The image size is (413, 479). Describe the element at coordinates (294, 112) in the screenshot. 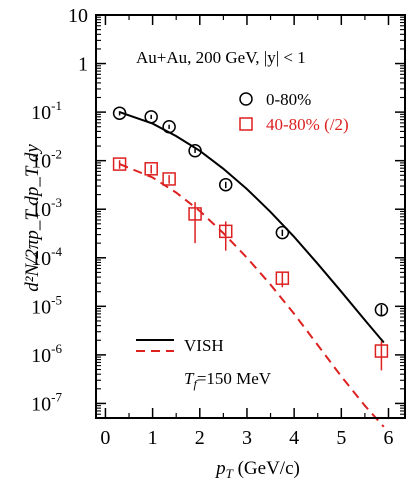

I see `legend-markers: 0-80% 40-80% (/2)` at that location.